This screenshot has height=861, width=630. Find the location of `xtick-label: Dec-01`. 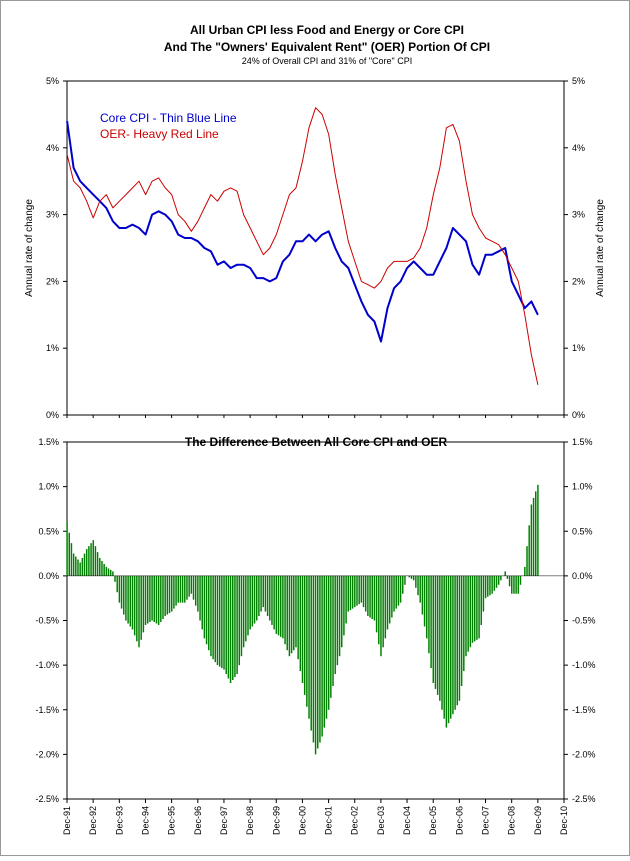

xtick-label: Dec-01 is located at coordinates (329, 820).